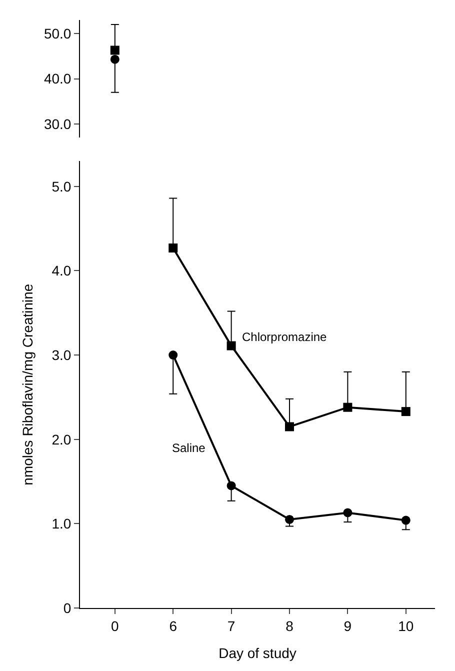  What do you see at coordinates (173, 626) in the screenshot?
I see `x-tick-label: 6` at bounding box center [173, 626].